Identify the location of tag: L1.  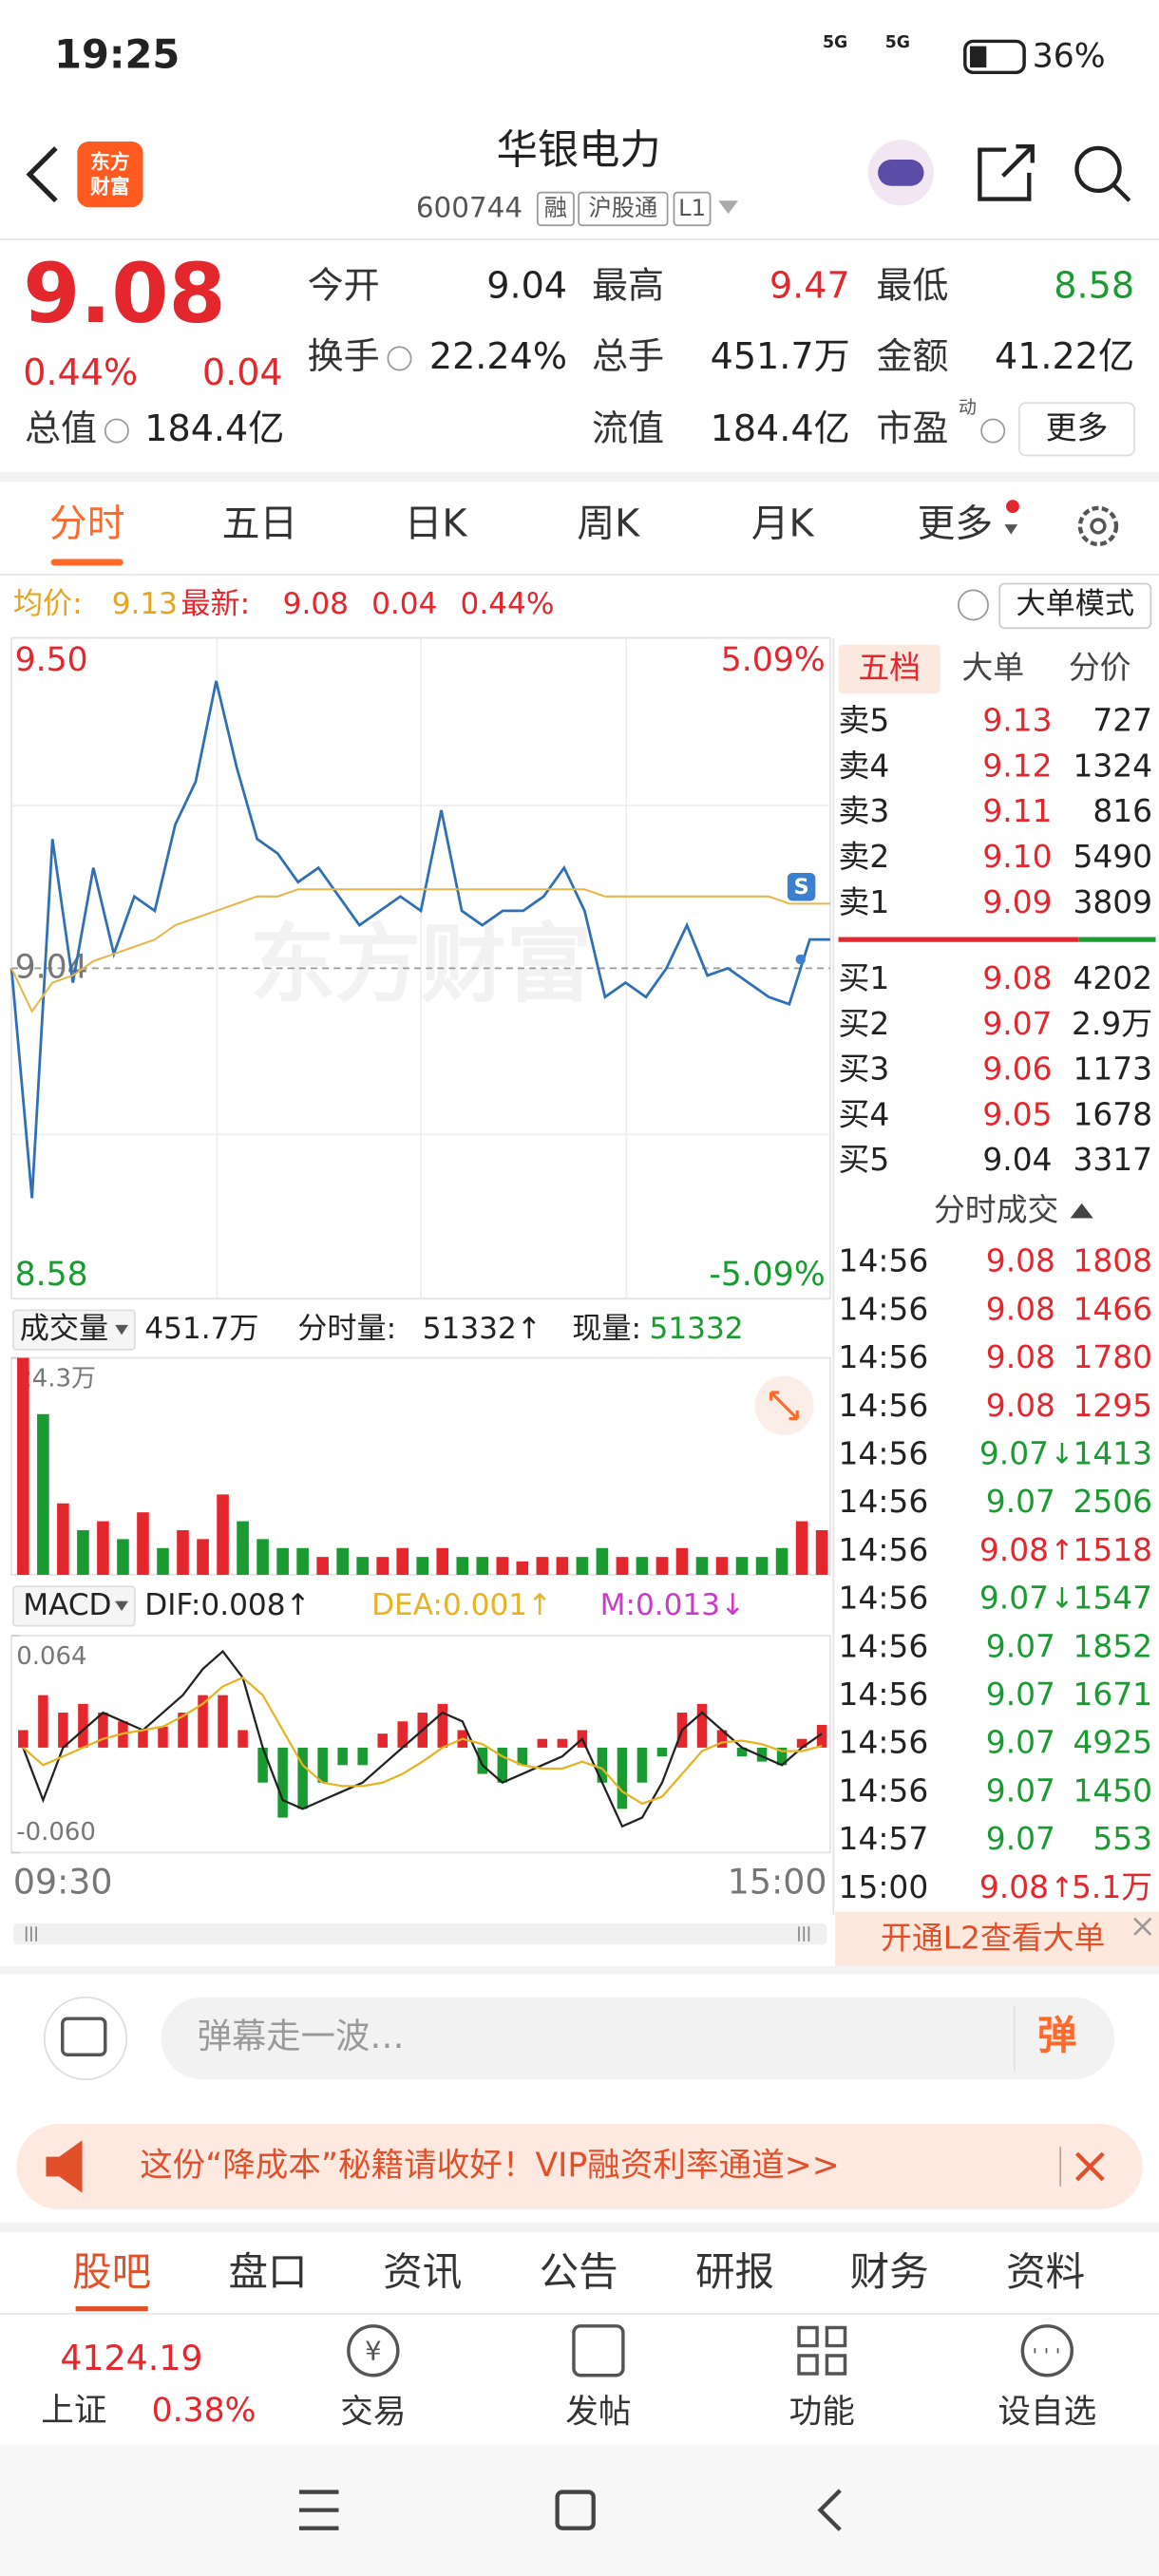
(692, 208).